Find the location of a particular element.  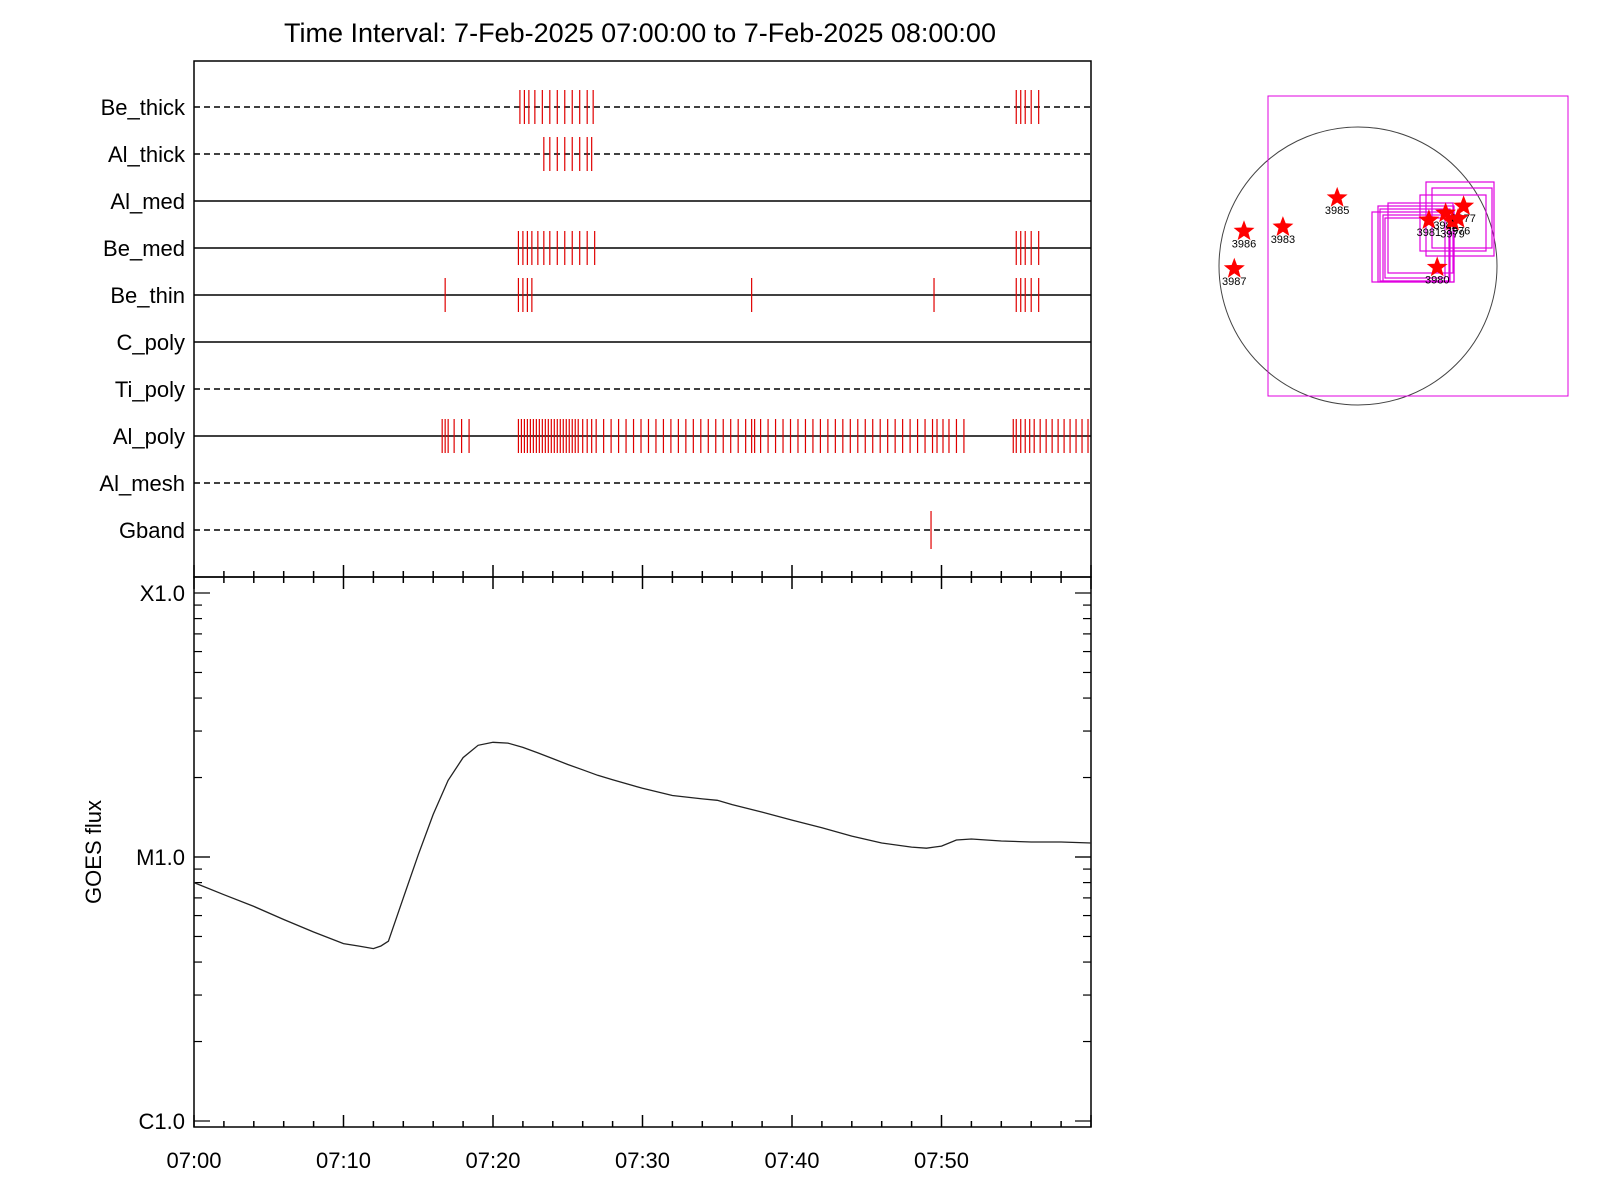

active-region-label: 3981 is located at coordinates (1429, 233).